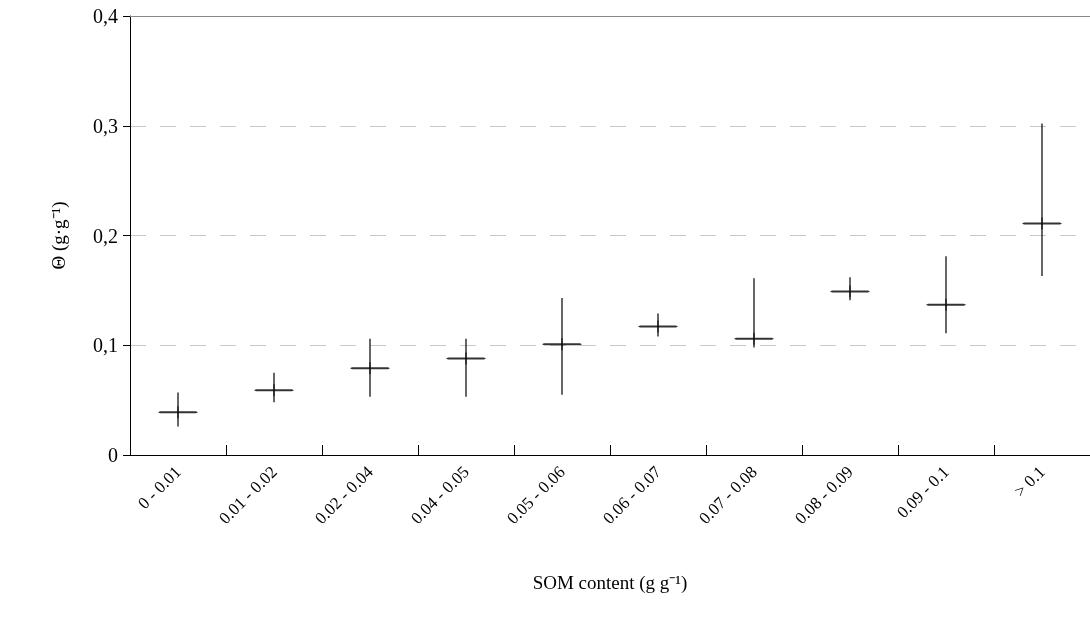 Image resolution: width=1090 pixels, height=643 pixels. Describe the element at coordinates (536, 495) in the screenshot. I see `x-tick-label: 0.05 - 0.06` at that location.